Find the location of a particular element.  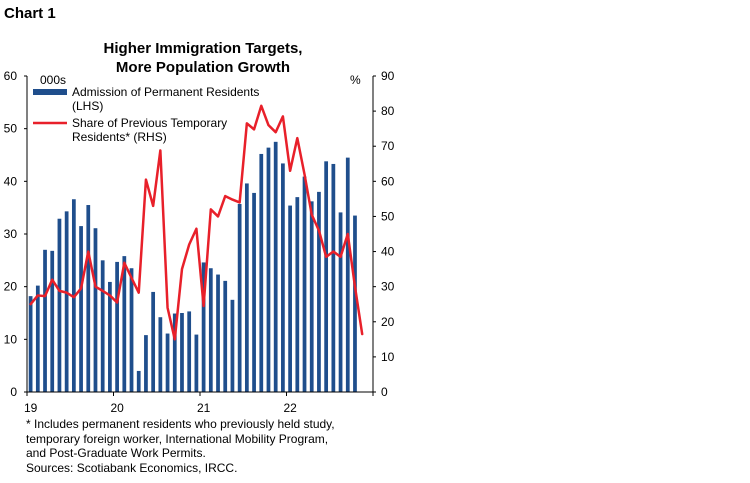

left-tick-label-30: 30 is located at coordinates (11, 234).